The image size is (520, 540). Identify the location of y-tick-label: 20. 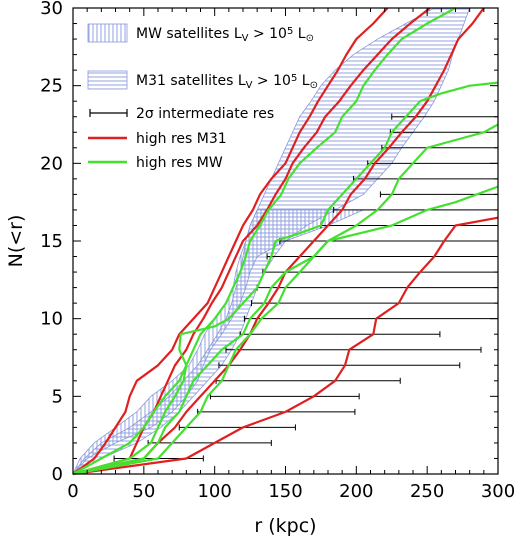
(51, 163).